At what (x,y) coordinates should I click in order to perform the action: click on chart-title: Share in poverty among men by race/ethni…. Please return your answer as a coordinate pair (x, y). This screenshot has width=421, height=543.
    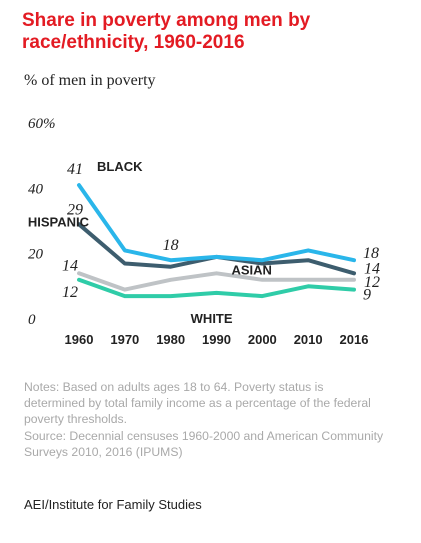
    Looking at the image, I should click on (166, 31).